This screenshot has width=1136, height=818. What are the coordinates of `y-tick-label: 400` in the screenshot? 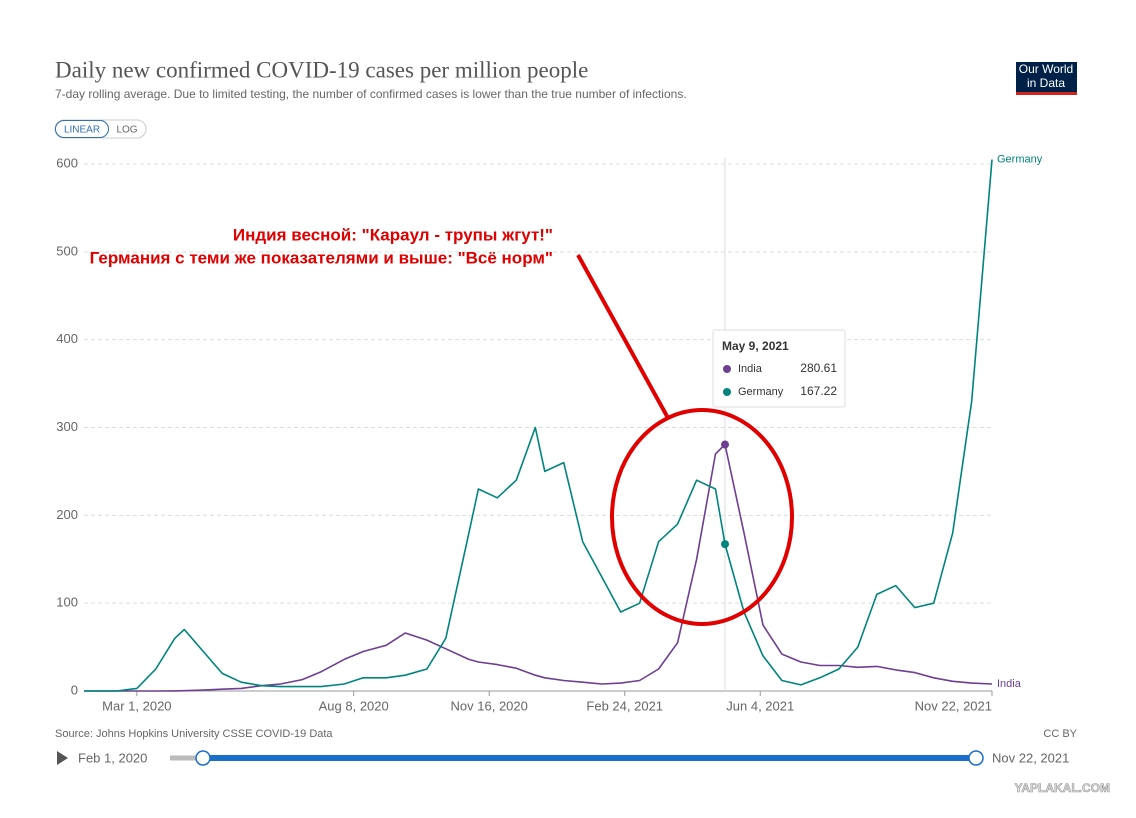 It's located at (67, 338).